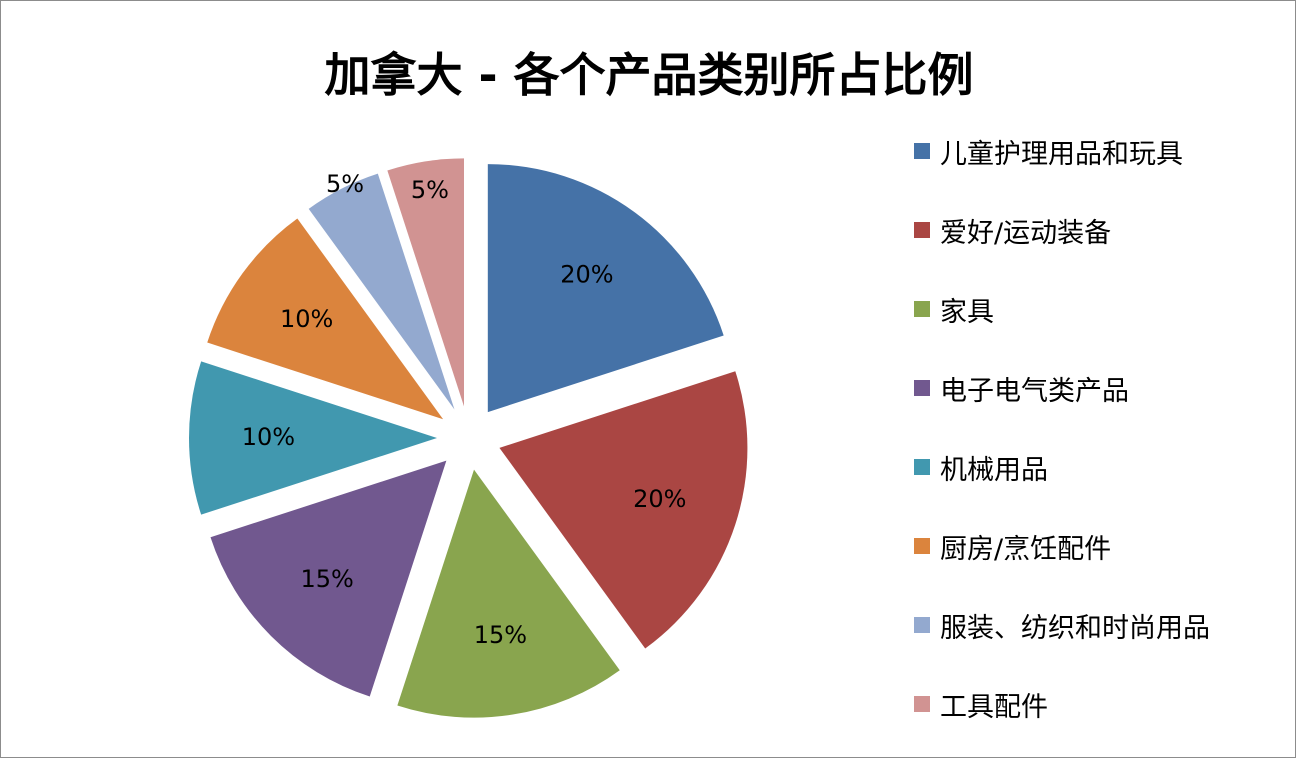 The height and width of the screenshot is (759, 1296). Describe the element at coordinates (1026, 549) in the screenshot. I see `legend-label: 厨房/烹饪配件` at that location.